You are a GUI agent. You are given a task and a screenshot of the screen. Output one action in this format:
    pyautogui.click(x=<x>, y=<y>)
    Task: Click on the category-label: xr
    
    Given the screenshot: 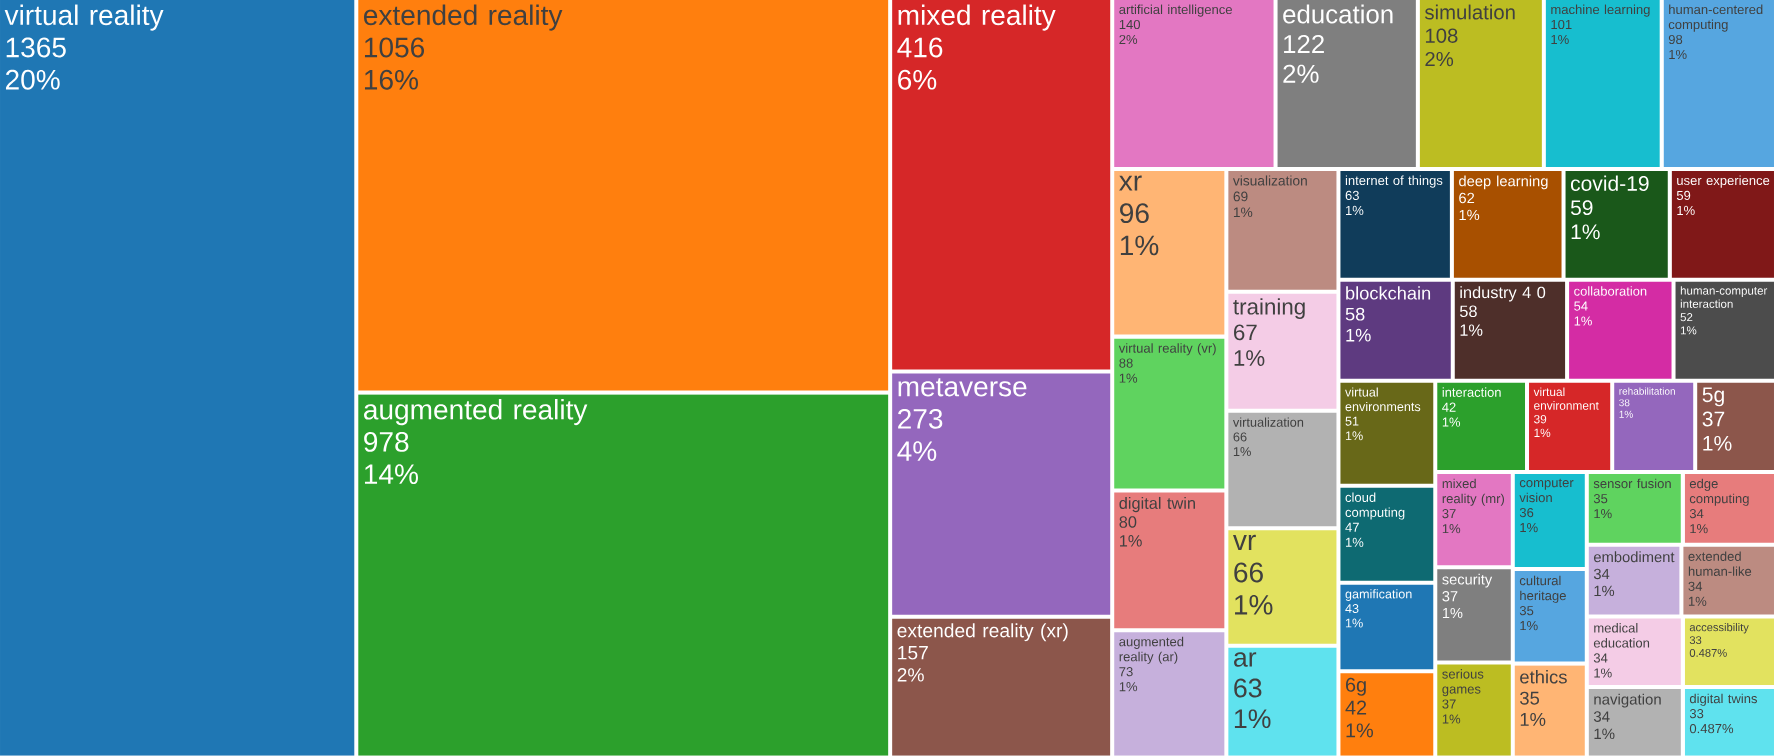 What is the action you would take?
    pyautogui.click(x=1130, y=183)
    